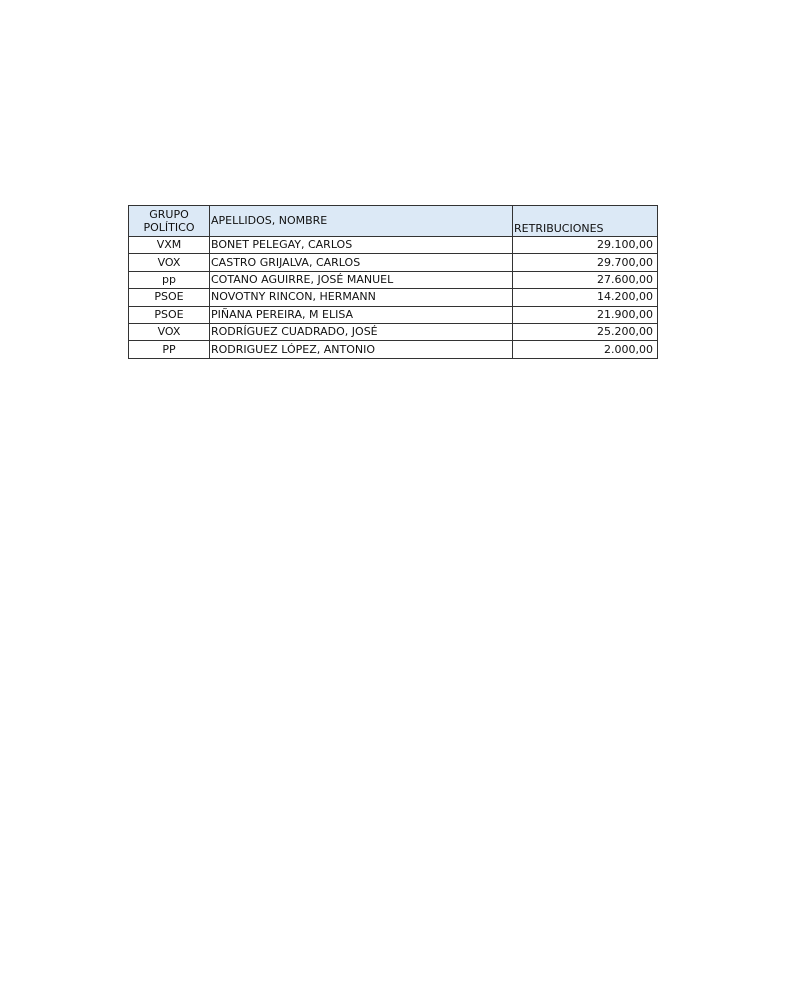 The width and height of the screenshot is (792, 1000). What do you see at coordinates (169, 349) in the screenshot?
I see `cell-group: PP` at bounding box center [169, 349].